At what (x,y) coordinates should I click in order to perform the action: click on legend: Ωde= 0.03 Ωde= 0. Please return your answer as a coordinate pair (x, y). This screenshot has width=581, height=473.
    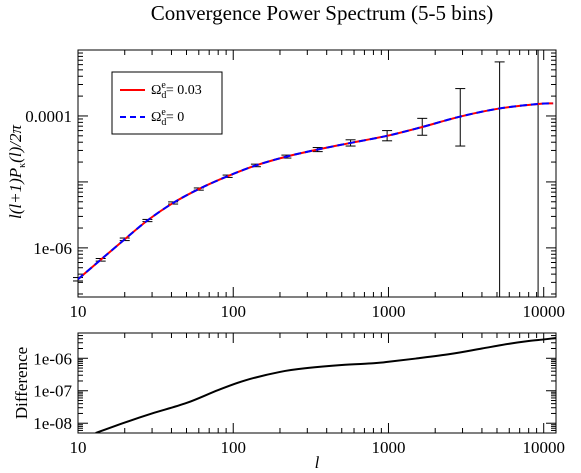
    Looking at the image, I should click on (167, 103).